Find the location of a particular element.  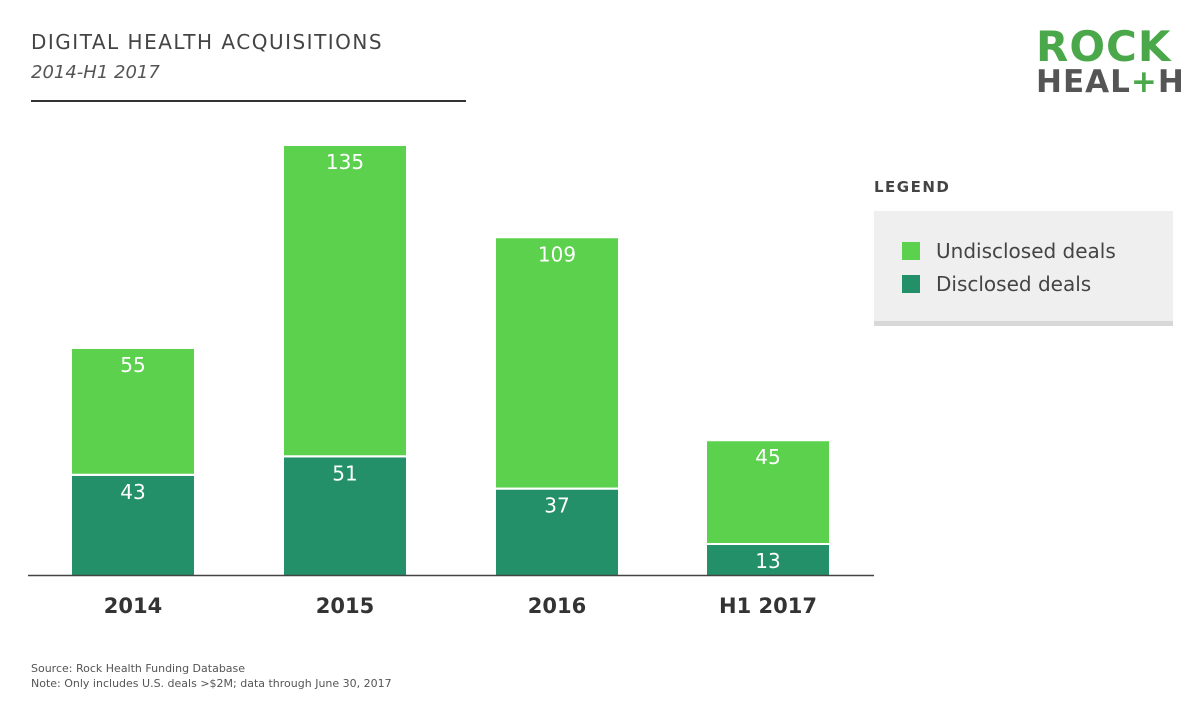

legend-label-disclosed: Disclosed deals is located at coordinates (1014, 284).